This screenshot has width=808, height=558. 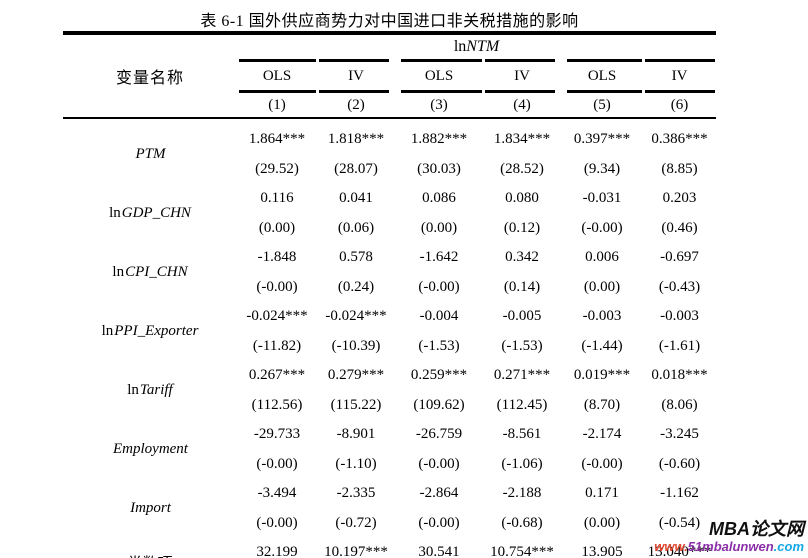 What do you see at coordinates (150, 213) in the screenshot?
I see `row-label-gdp-chn: ln GDP_CHN` at bounding box center [150, 213].